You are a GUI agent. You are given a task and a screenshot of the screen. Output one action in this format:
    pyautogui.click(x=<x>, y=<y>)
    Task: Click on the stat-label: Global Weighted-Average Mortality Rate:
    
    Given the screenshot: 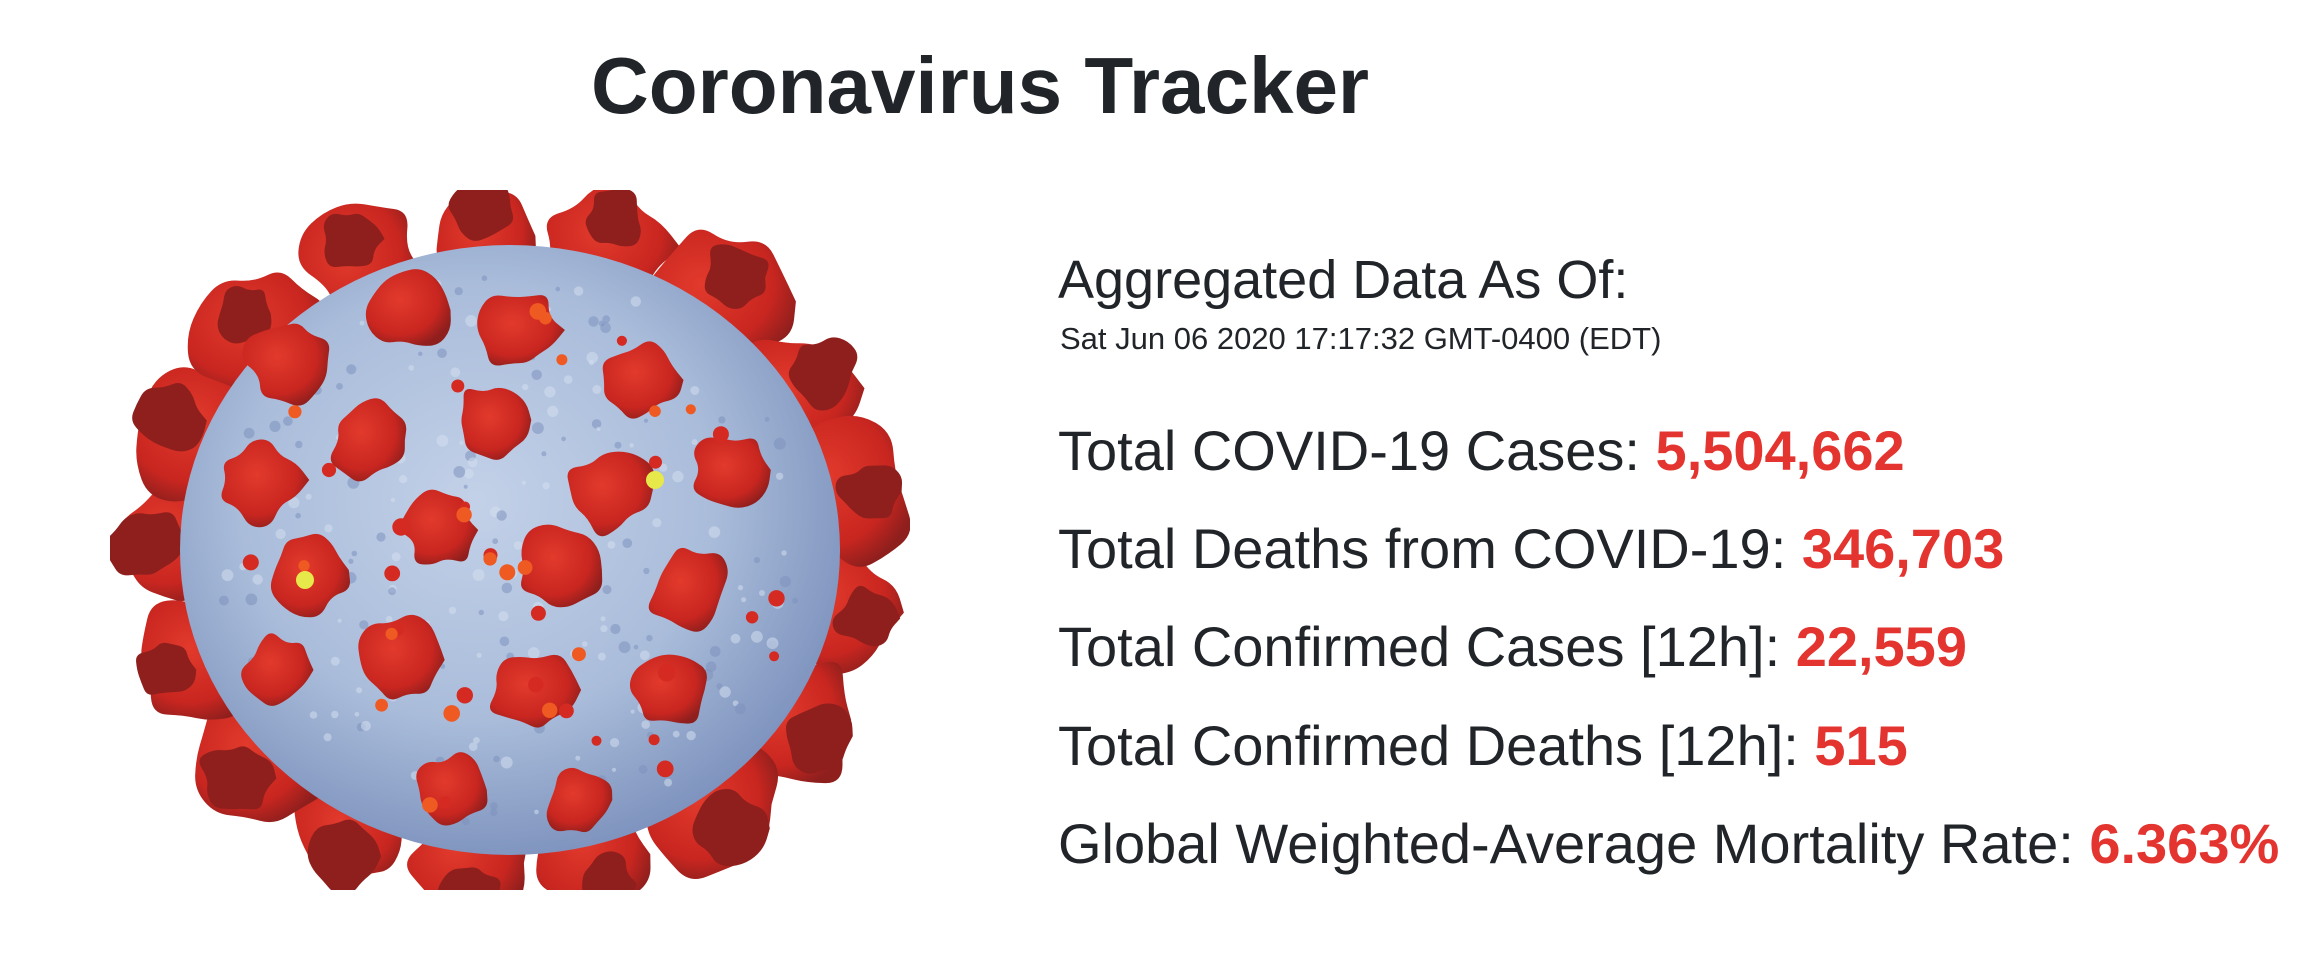 What is the action you would take?
    pyautogui.click(x=1574, y=843)
    